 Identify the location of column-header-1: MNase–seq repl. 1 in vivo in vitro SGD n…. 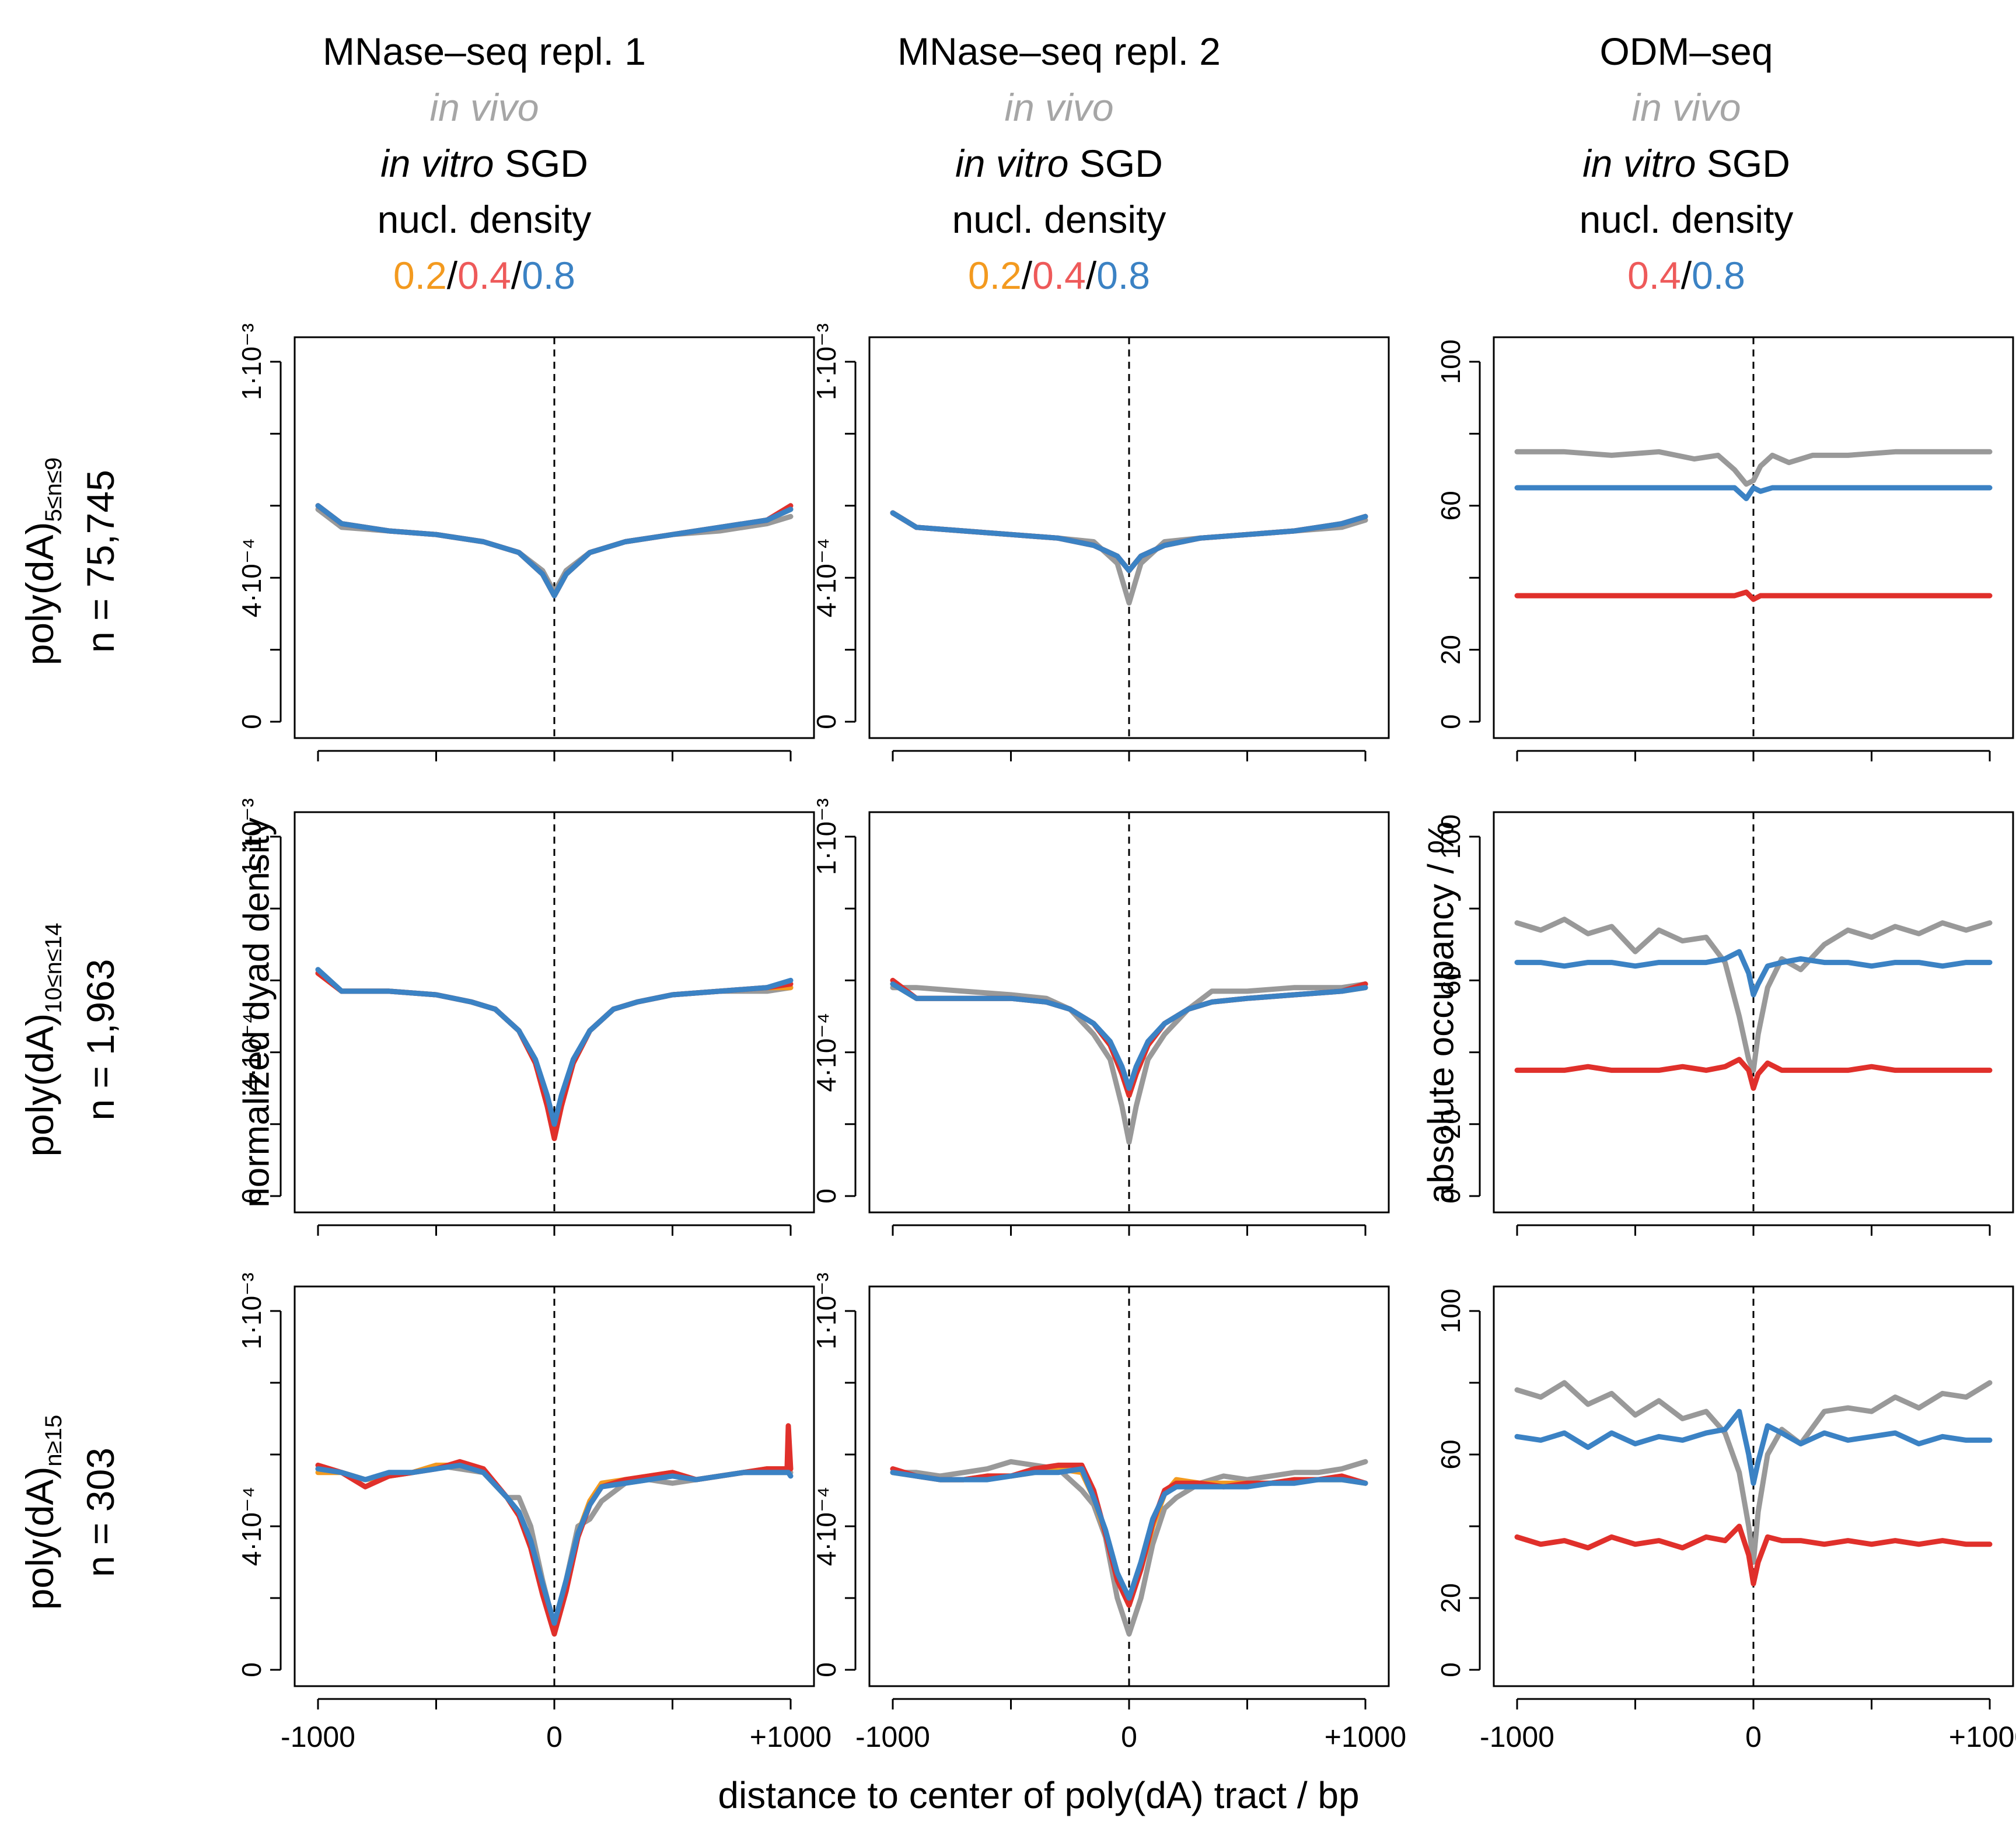
(484, 163).